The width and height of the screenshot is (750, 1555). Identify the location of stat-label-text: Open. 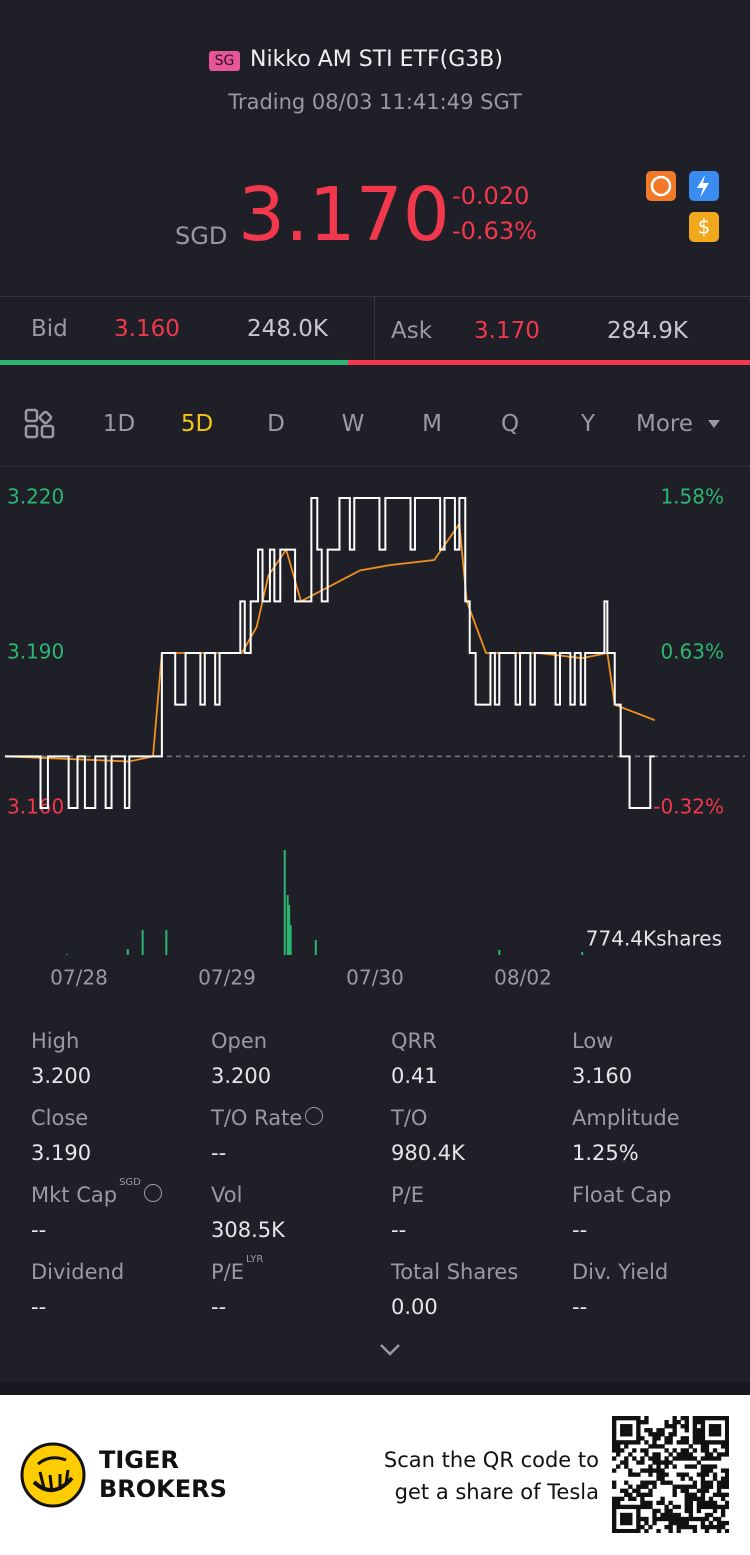
(239, 1041).